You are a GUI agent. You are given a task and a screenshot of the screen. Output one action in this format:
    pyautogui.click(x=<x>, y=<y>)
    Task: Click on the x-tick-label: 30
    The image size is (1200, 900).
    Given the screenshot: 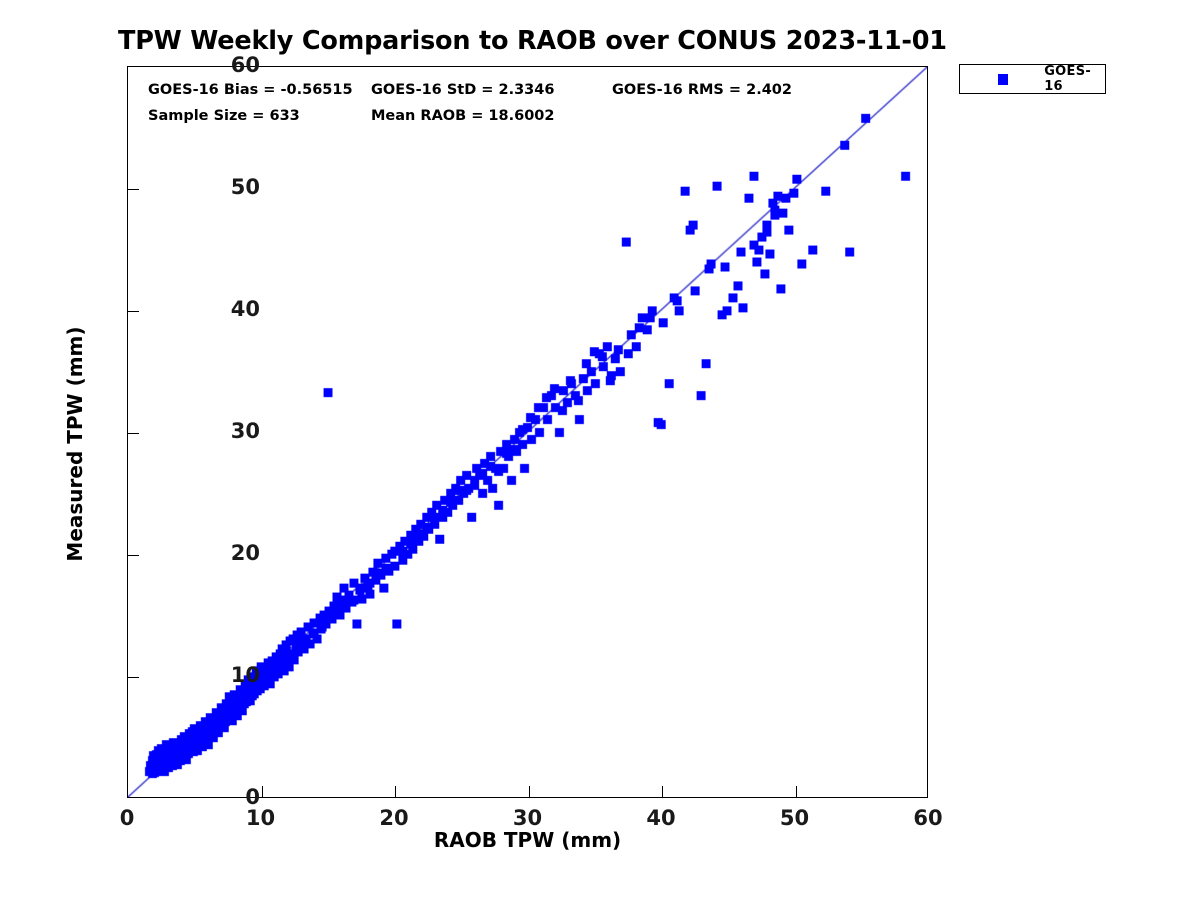 What is the action you would take?
    pyautogui.click(x=527, y=818)
    